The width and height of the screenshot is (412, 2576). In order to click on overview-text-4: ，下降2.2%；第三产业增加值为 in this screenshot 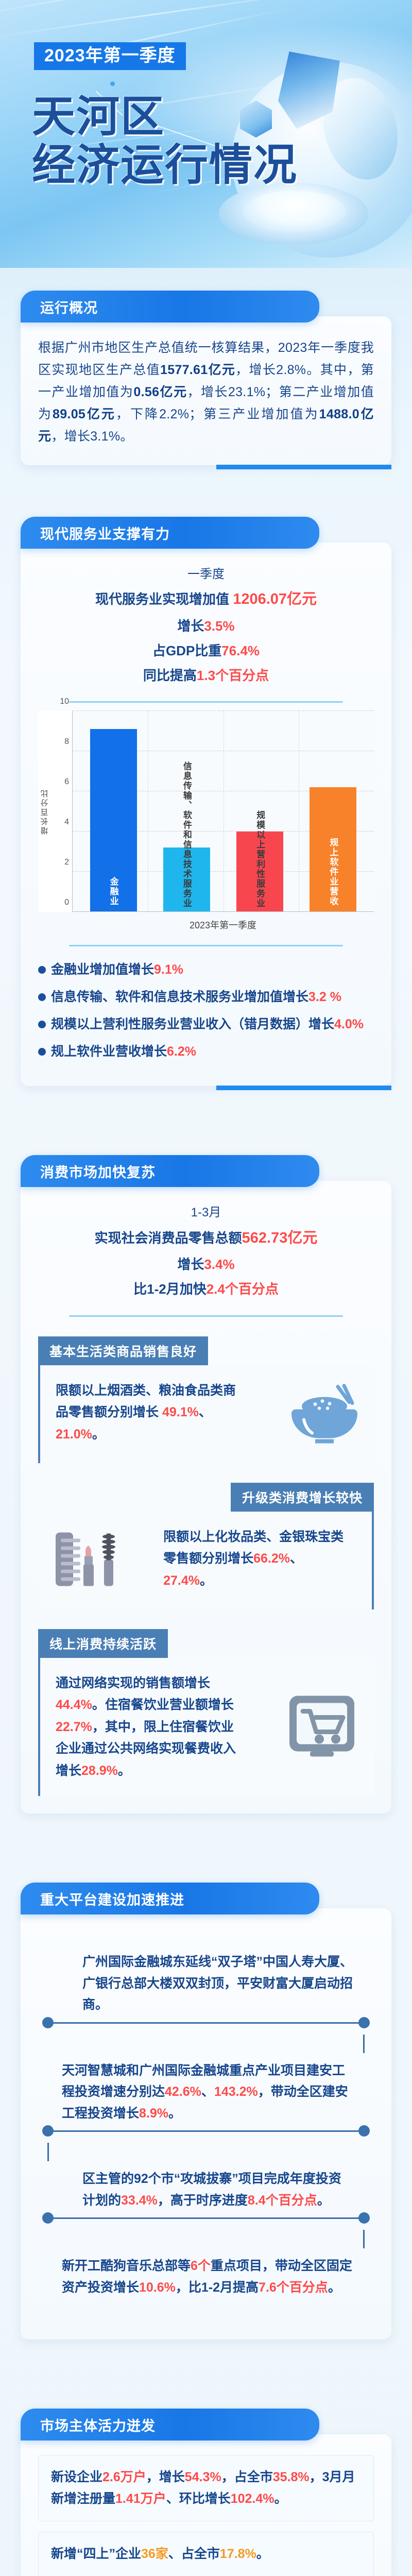, I will do `click(217, 414)`.